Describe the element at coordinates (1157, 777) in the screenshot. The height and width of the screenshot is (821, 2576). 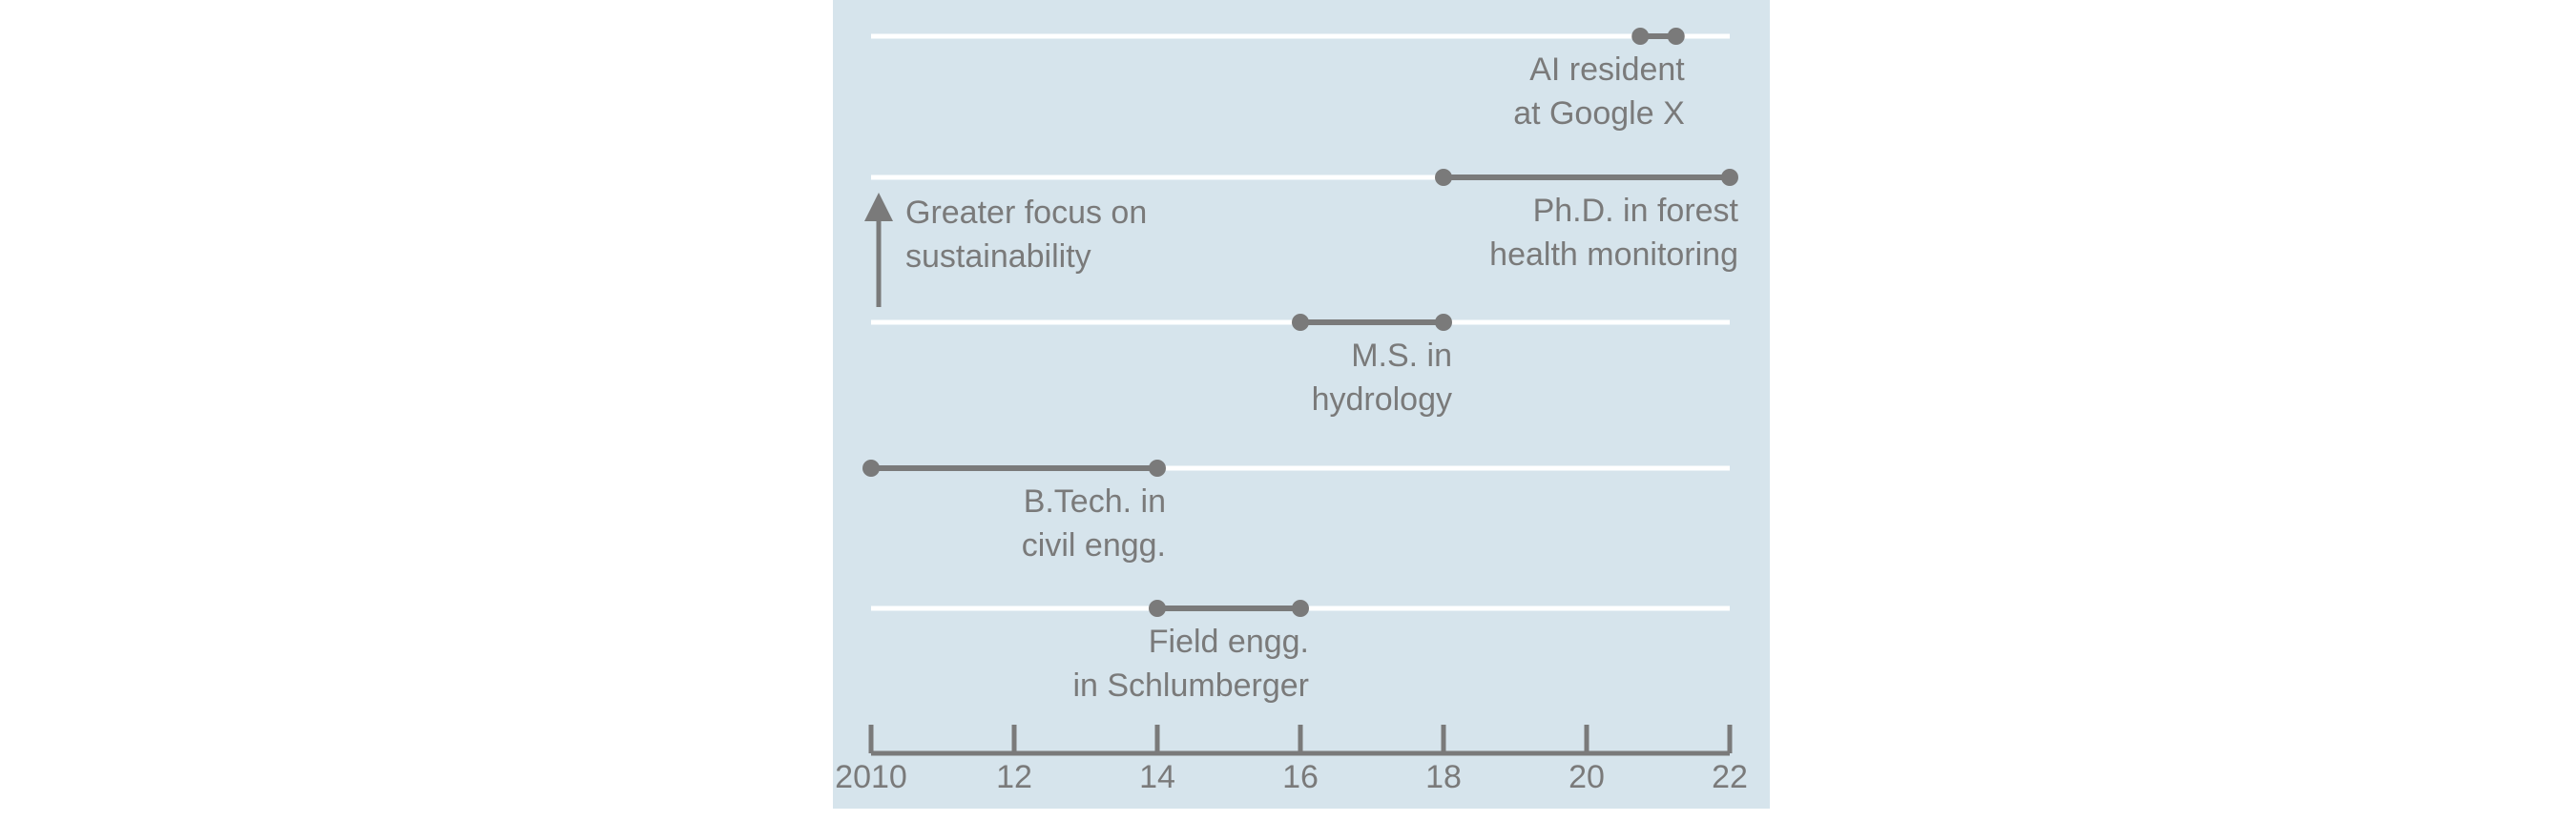
I see `x-tick-label-3: 14` at that location.